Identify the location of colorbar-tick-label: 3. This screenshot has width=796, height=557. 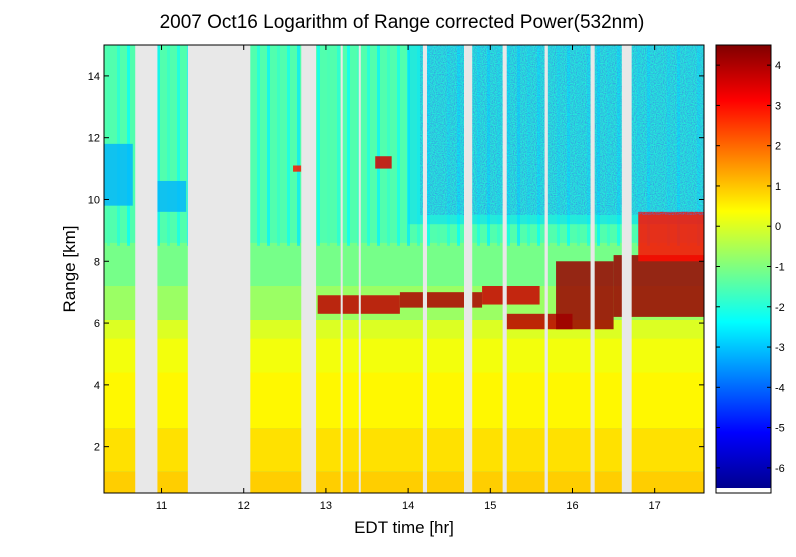
(778, 106).